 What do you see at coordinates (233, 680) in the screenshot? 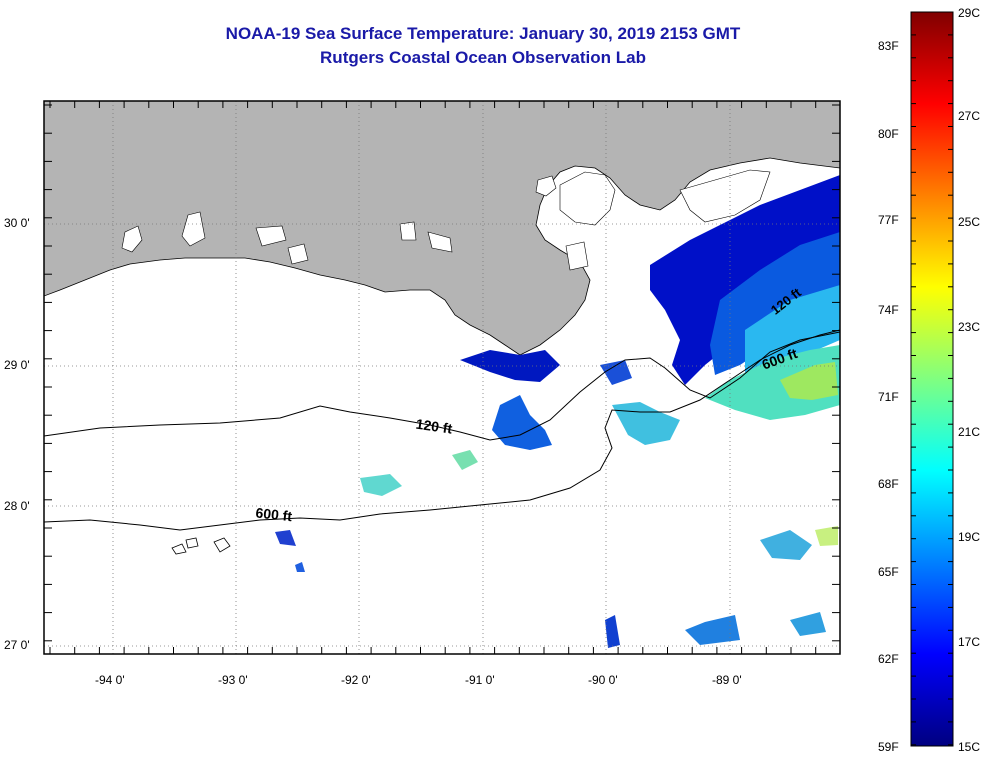
I see `lon-label-93: -93 0'` at bounding box center [233, 680].